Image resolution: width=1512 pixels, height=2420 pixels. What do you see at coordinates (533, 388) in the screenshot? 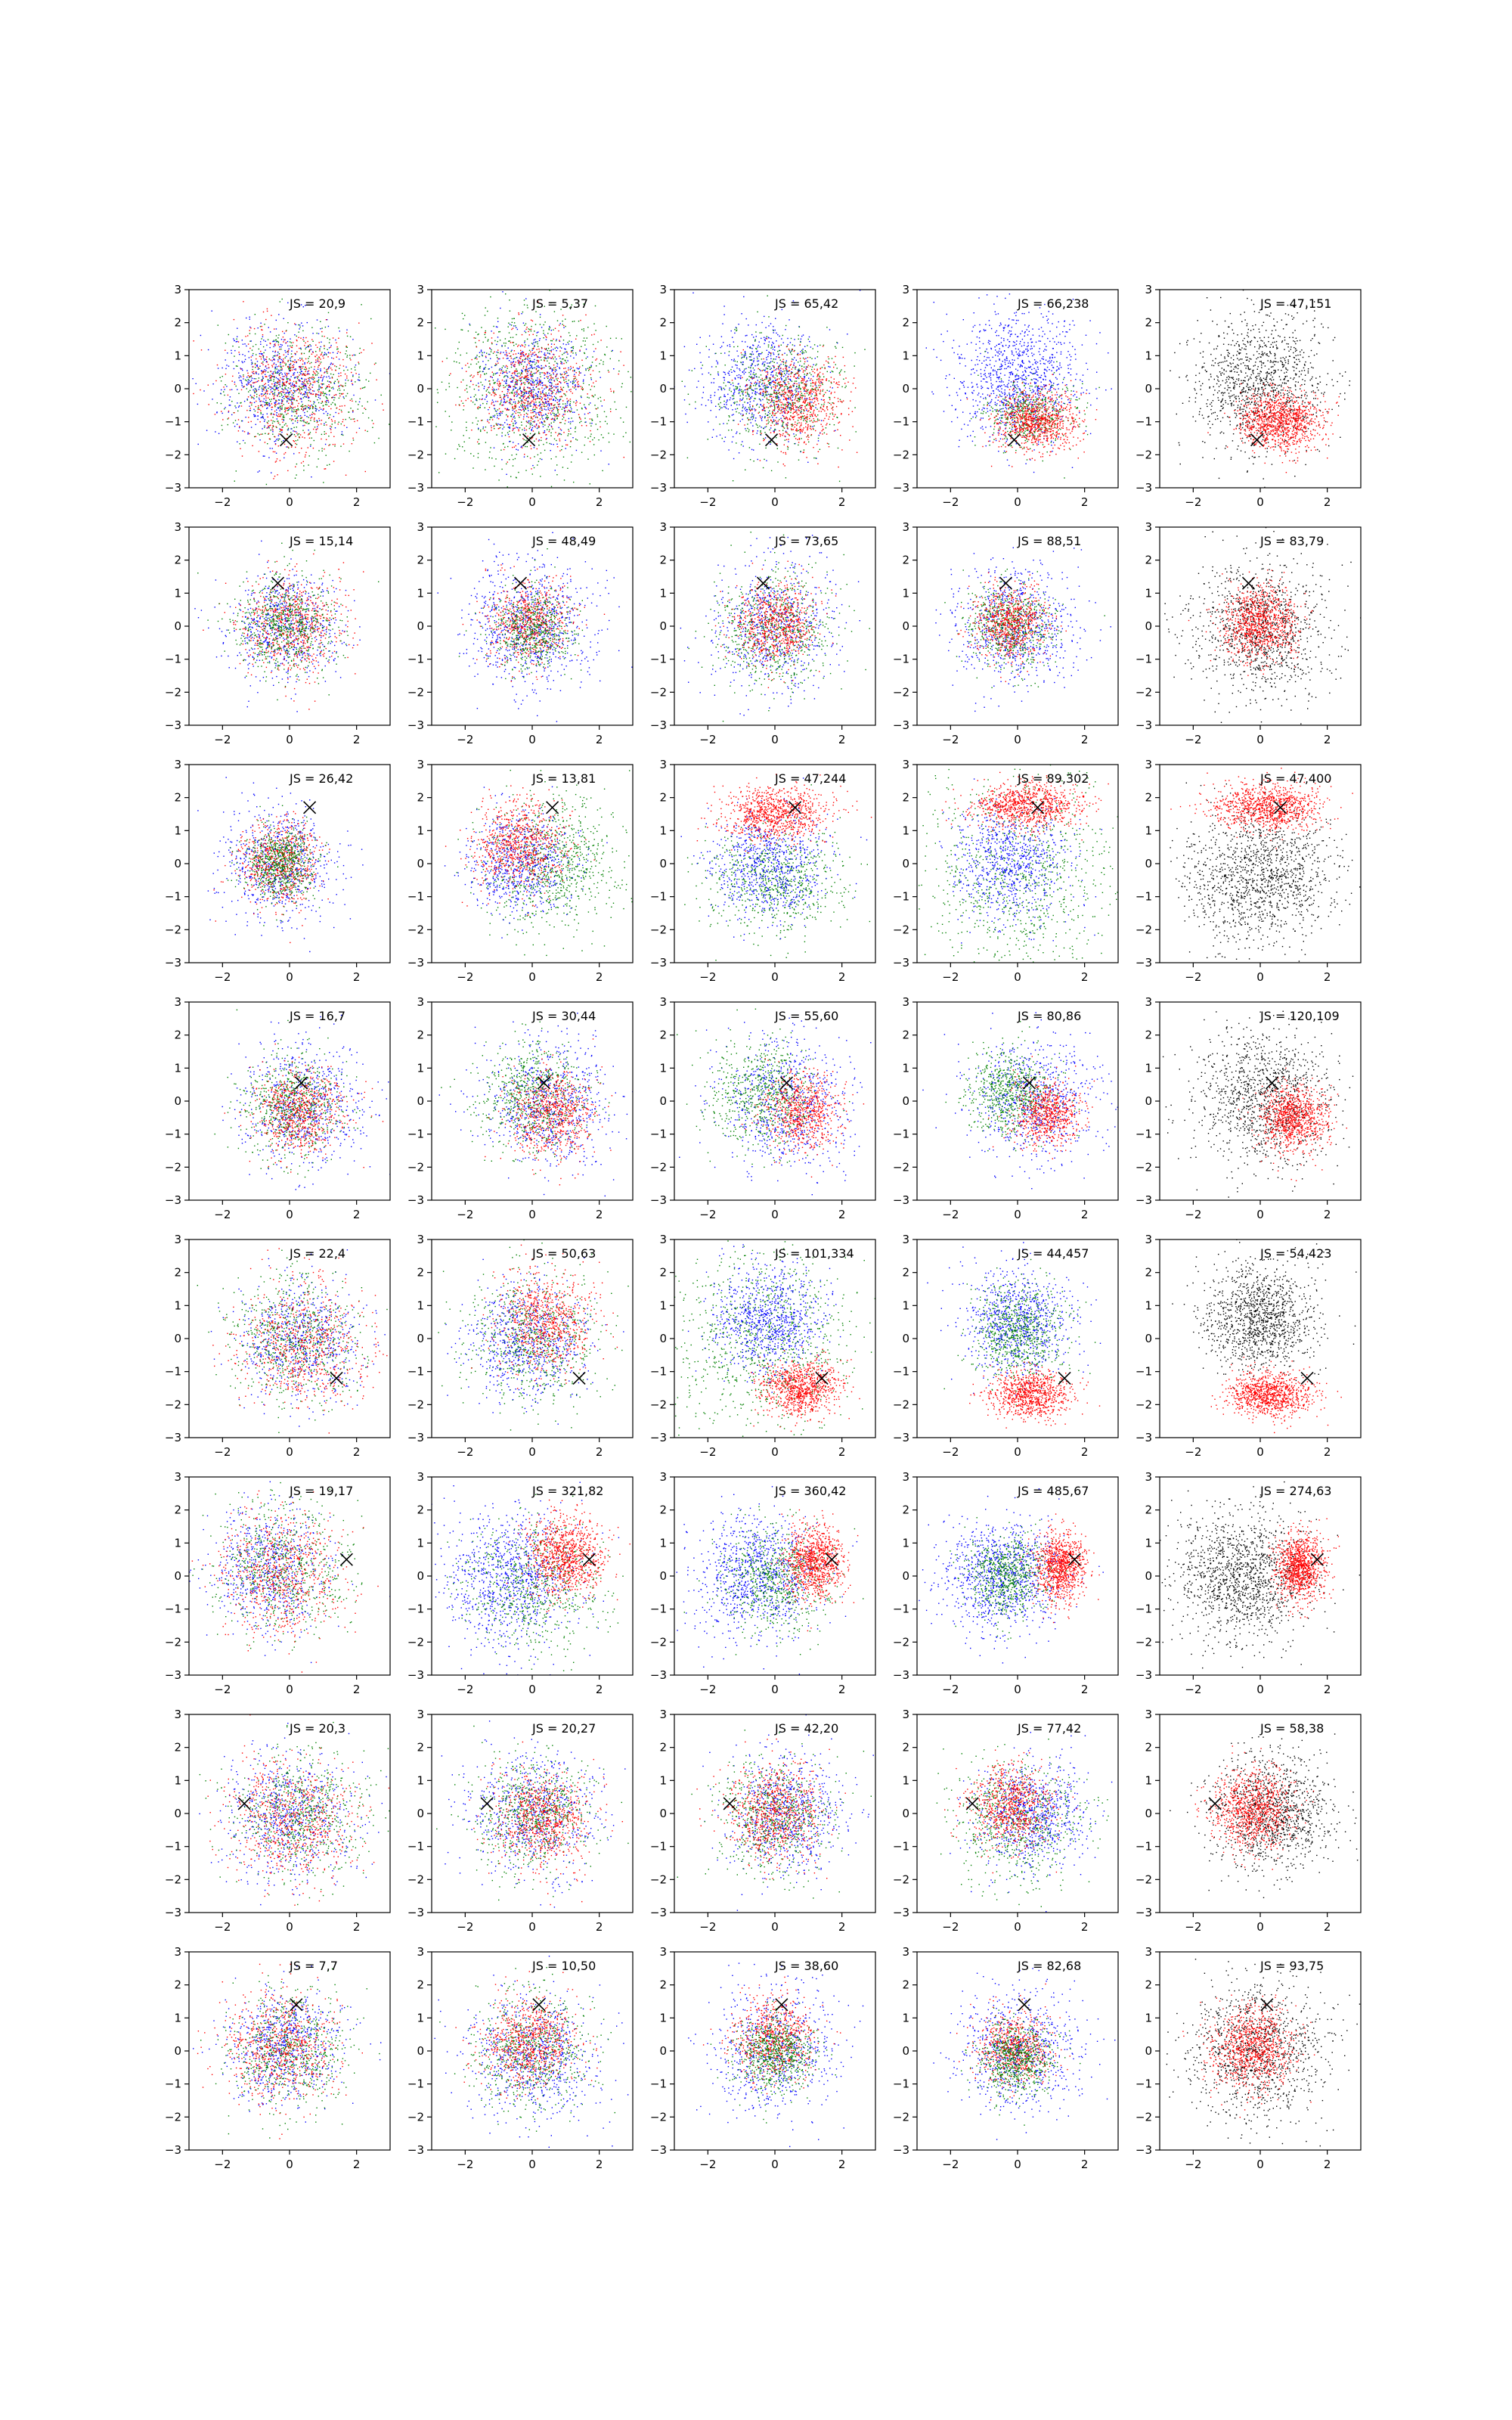
I see `point-cloud-g` at bounding box center [533, 388].